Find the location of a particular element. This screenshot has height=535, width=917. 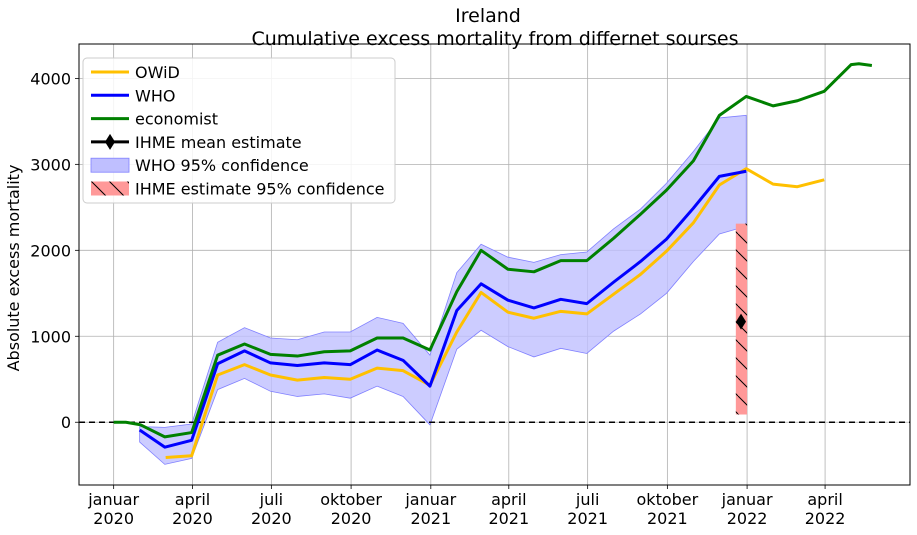

y-axis-label: Absolute excess mortality is located at coordinates (13, 268).